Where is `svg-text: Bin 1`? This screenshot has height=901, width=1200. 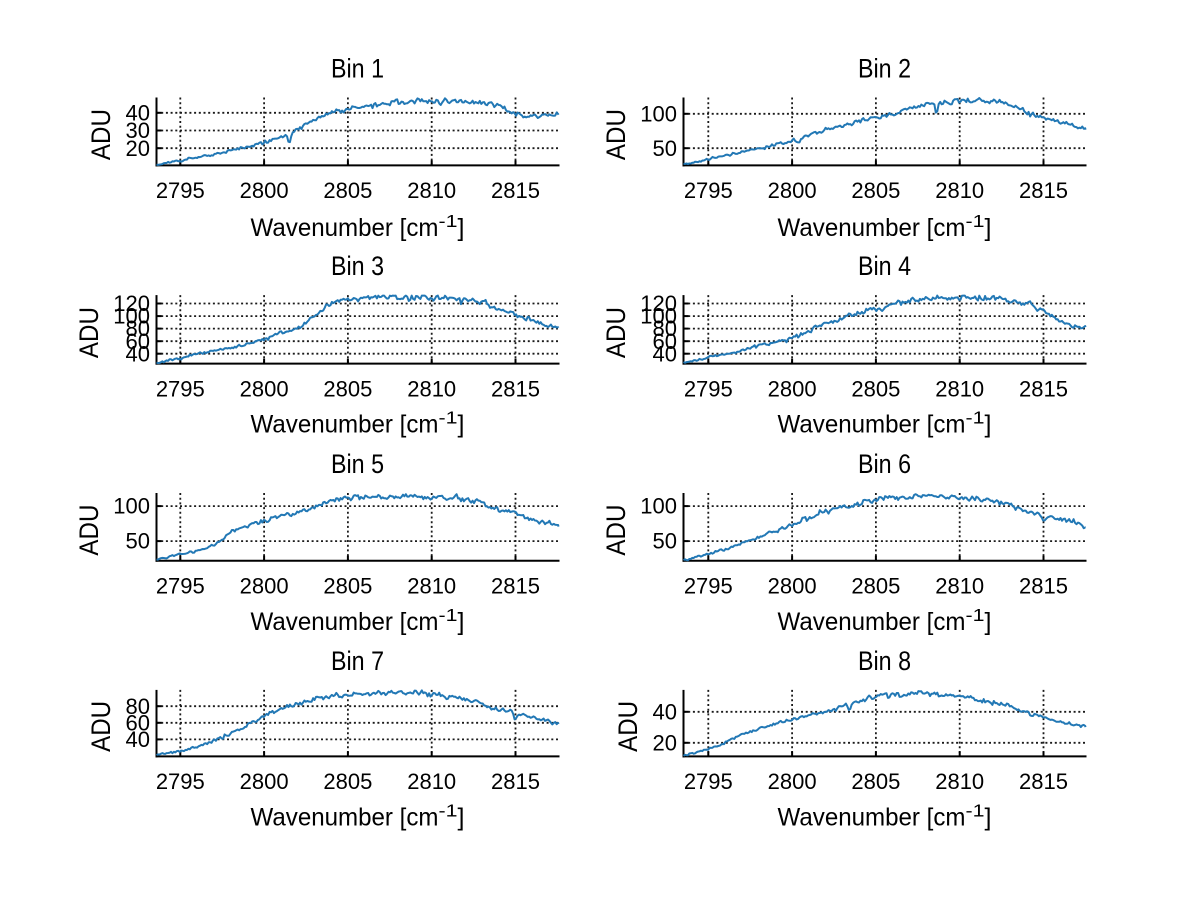
svg-text: Bin 1 is located at coordinates (357, 69).